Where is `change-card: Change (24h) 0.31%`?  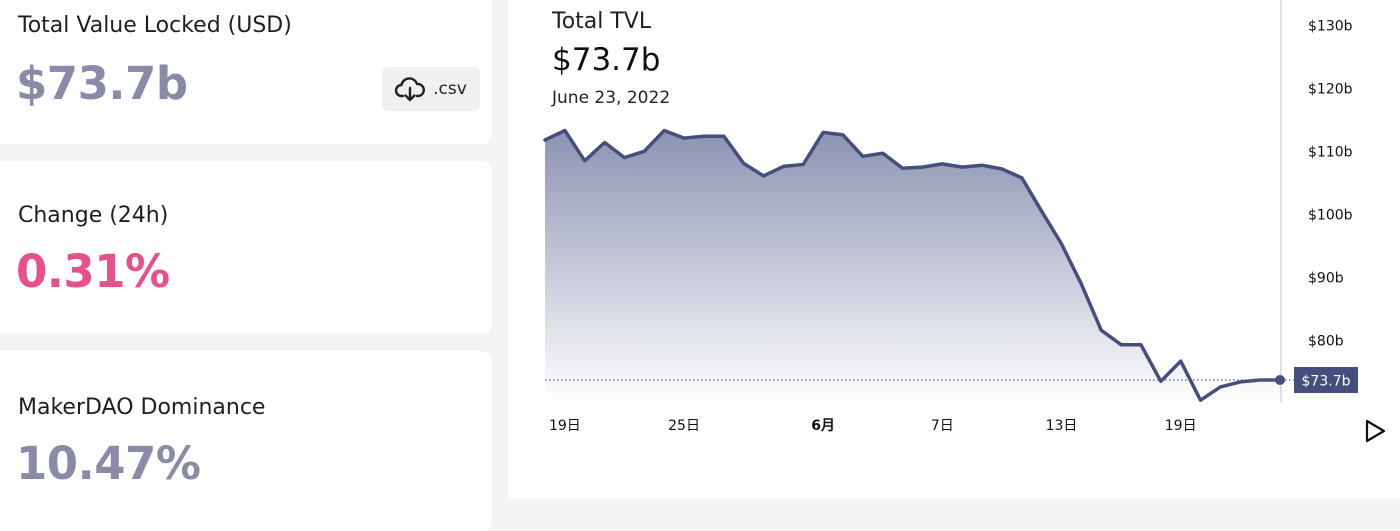
change-card: Change (24h) 0.31% is located at coordinates (246, 247).